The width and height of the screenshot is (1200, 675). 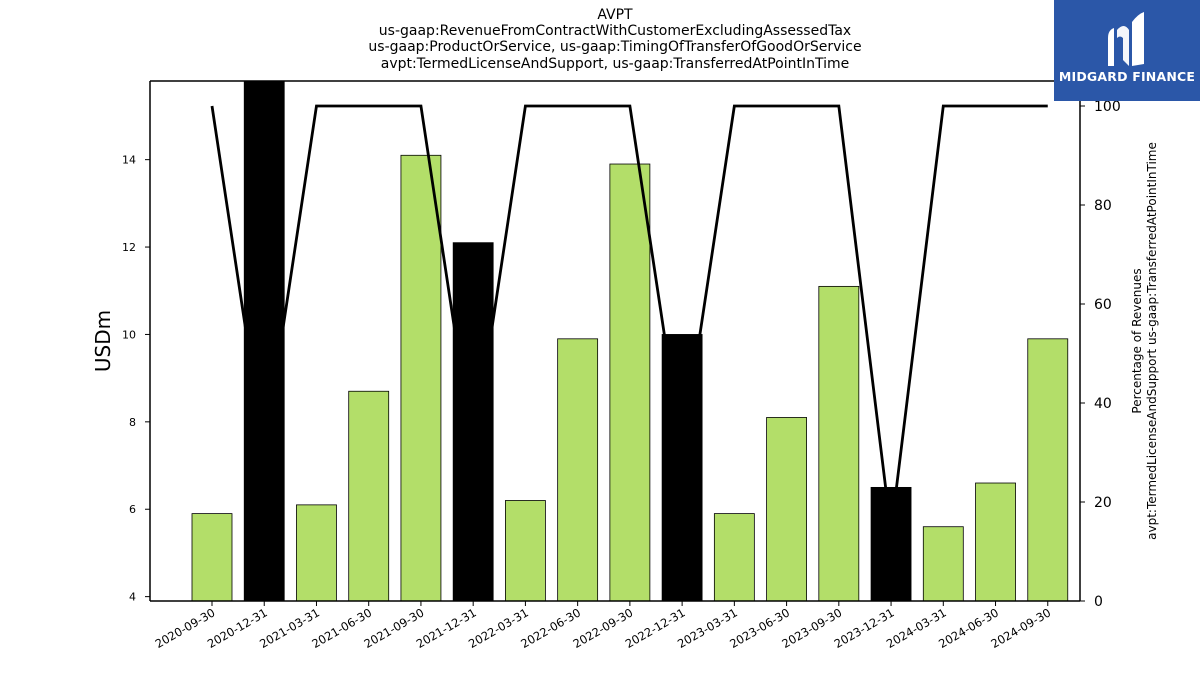 I want to click on y-tick-label-4: 4, so click(x=132, y=597).